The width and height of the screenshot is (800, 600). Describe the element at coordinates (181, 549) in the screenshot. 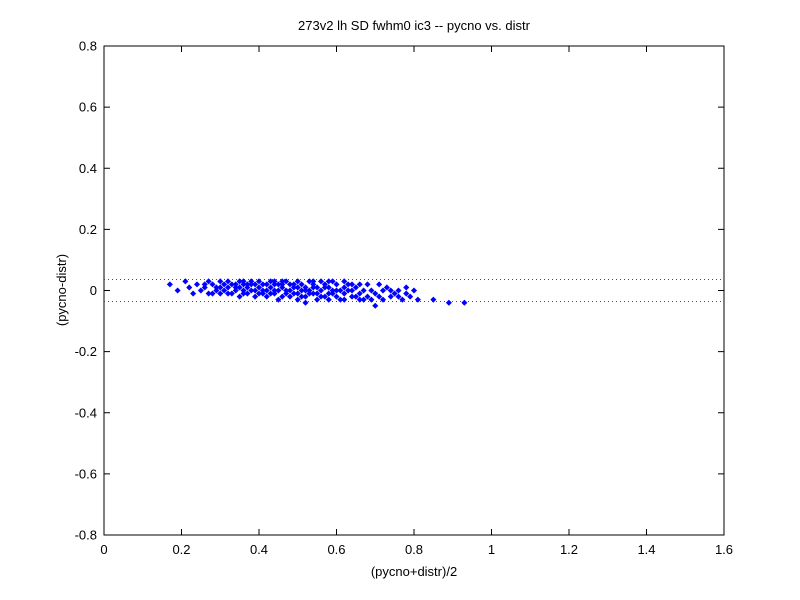

I see `x-tick-label: 0.2` at that location.